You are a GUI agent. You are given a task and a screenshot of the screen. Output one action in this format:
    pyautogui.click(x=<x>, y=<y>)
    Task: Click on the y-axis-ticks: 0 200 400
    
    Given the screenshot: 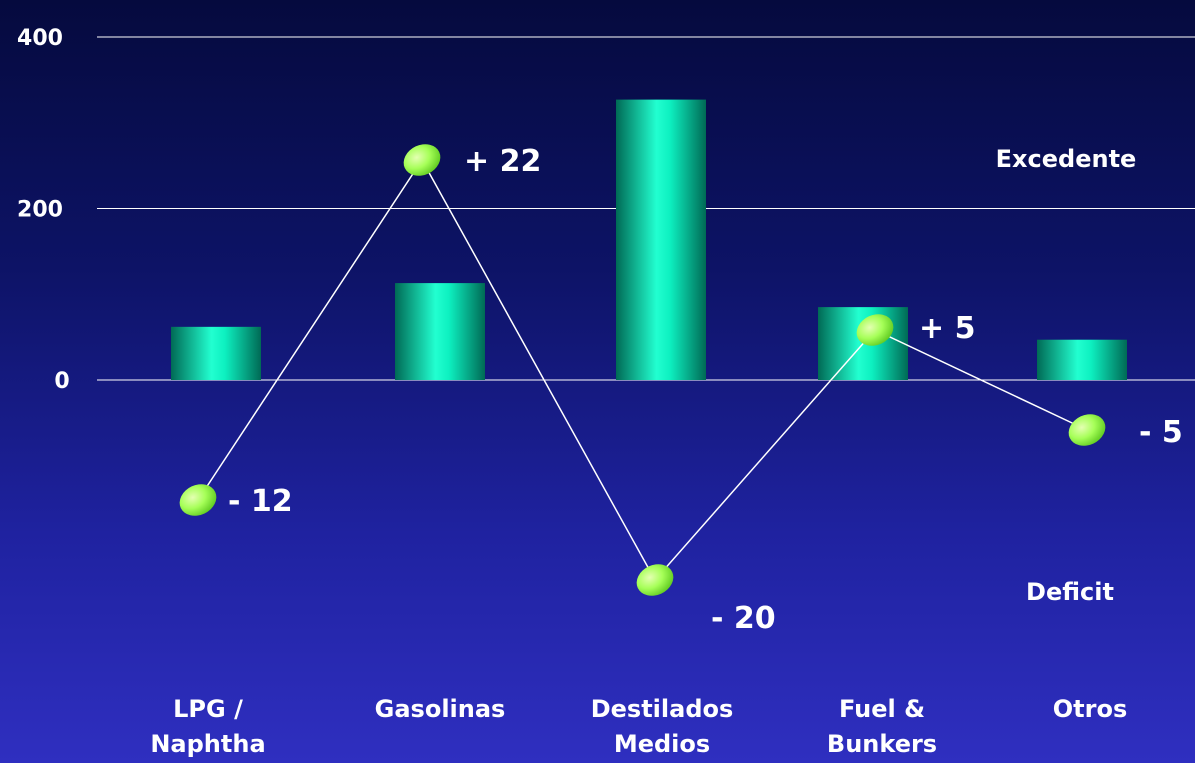 What is the action you would take?
    pyautogui.click(x=43, y=210)
    